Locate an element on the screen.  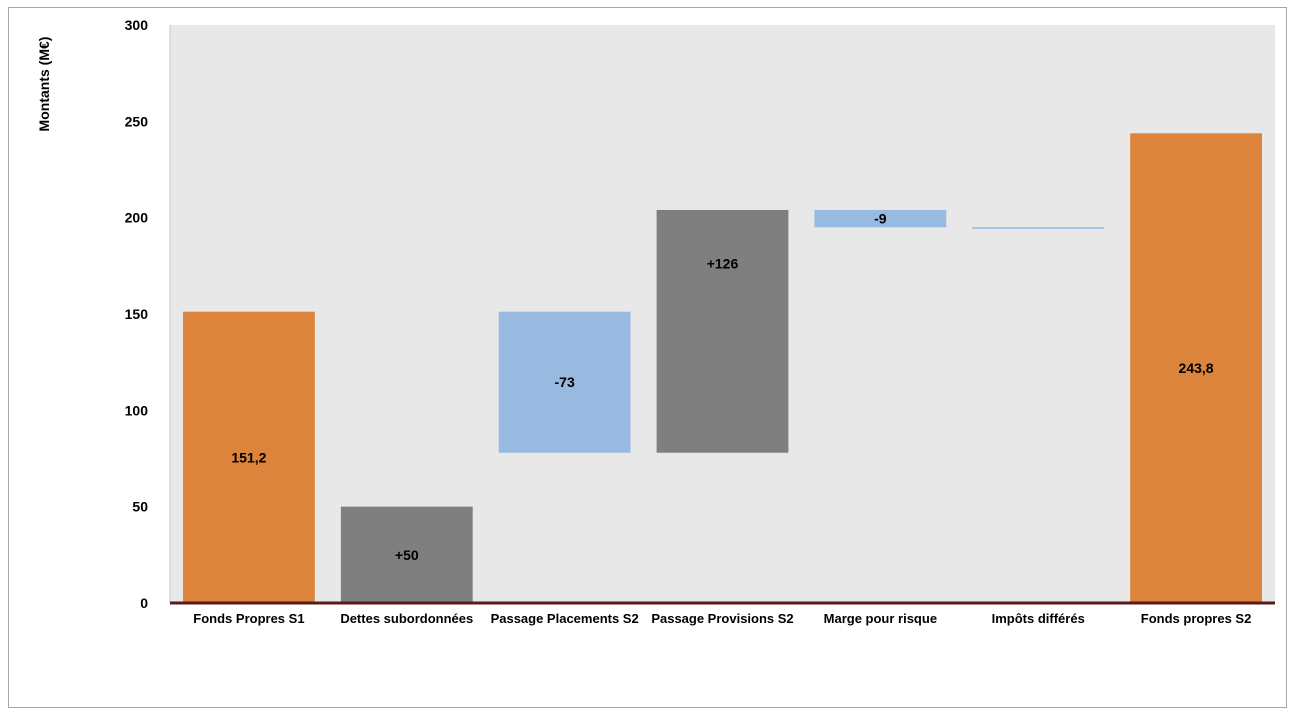
y-axis-title: Montants (M€) is located at coordinates (44, 84).